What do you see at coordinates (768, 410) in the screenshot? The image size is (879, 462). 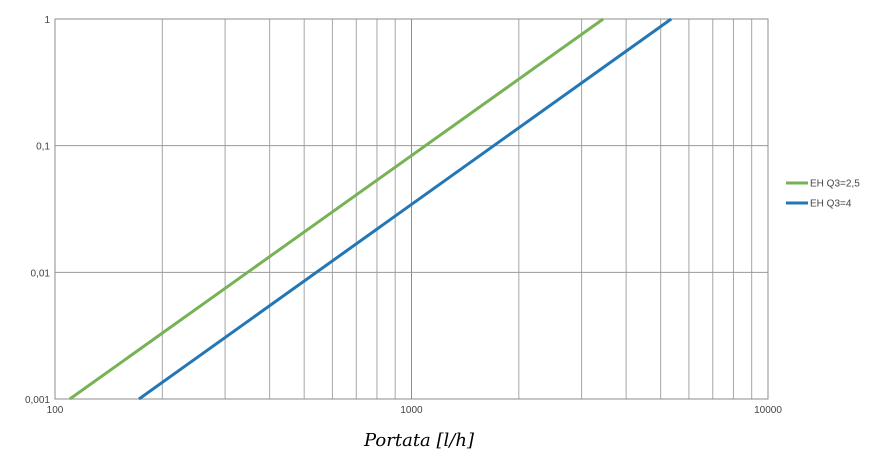 I see `x-tick-label: 10000` at bounding box center [768, 410].